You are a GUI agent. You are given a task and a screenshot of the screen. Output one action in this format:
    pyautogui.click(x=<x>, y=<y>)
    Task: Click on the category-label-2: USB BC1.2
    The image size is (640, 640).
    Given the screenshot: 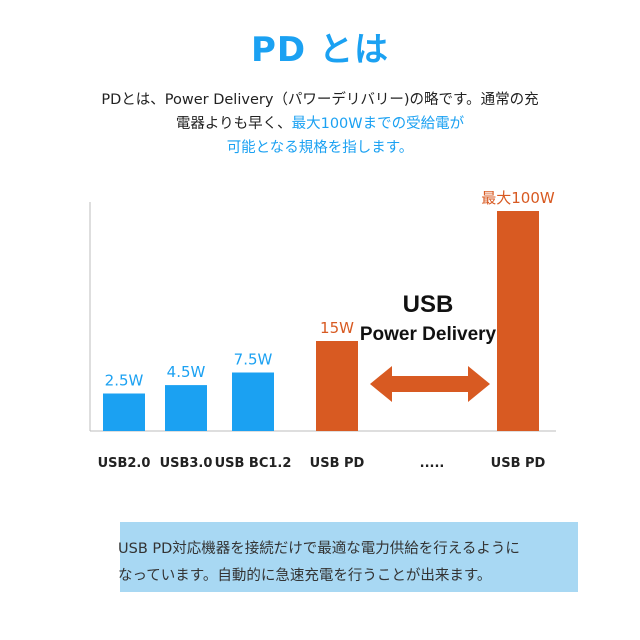 What is the action you would take?
    pyautogui.click(x=253, y=463)
    